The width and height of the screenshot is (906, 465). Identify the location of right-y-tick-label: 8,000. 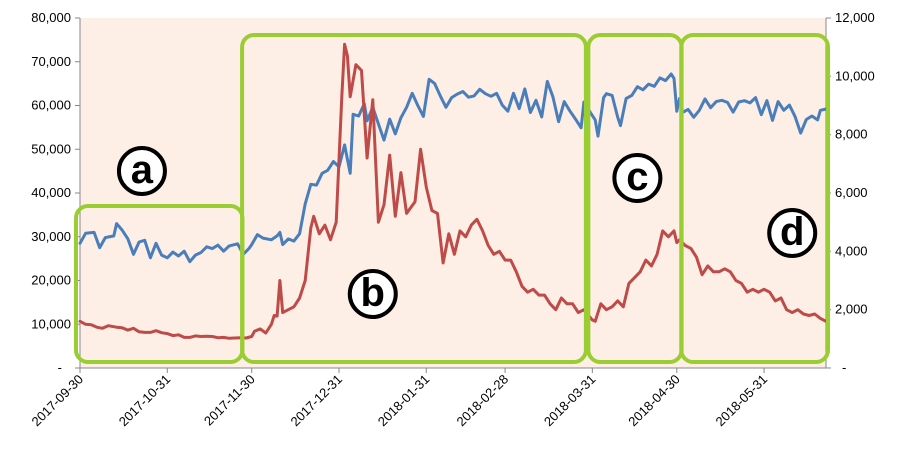
(851, 134).